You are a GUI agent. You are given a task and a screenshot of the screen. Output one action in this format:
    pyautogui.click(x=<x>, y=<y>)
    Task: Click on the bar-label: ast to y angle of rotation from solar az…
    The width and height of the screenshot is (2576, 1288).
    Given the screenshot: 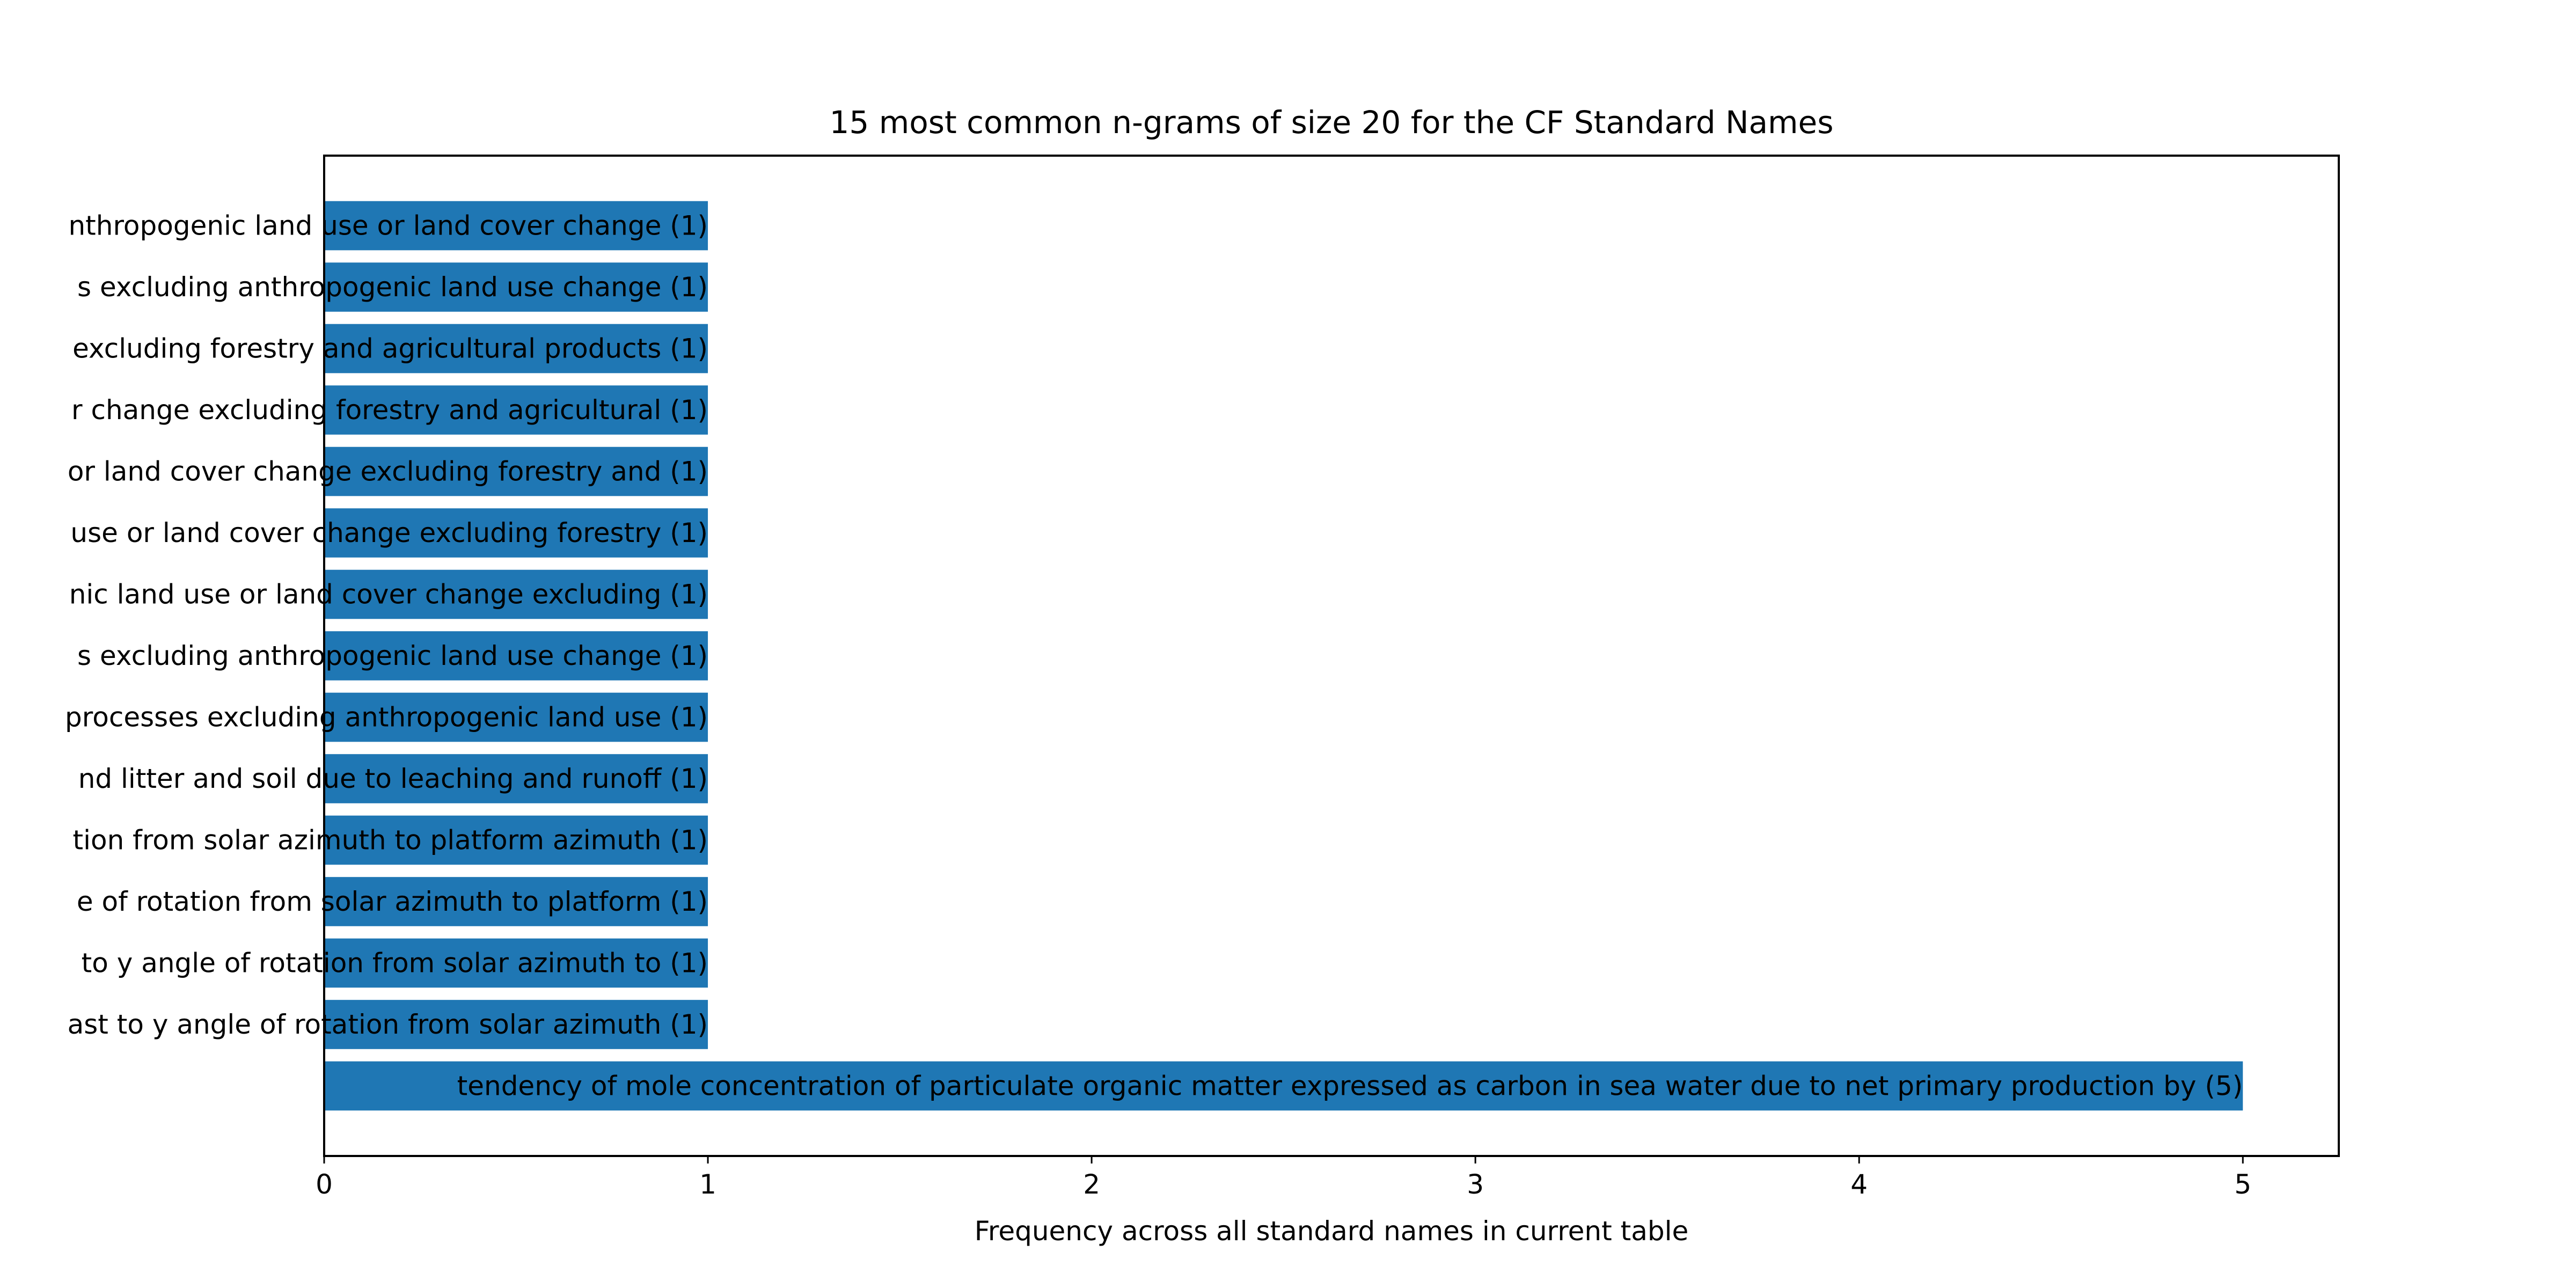 What is the action you would take?
    pyautogui.click(x=388, y=1024)
    